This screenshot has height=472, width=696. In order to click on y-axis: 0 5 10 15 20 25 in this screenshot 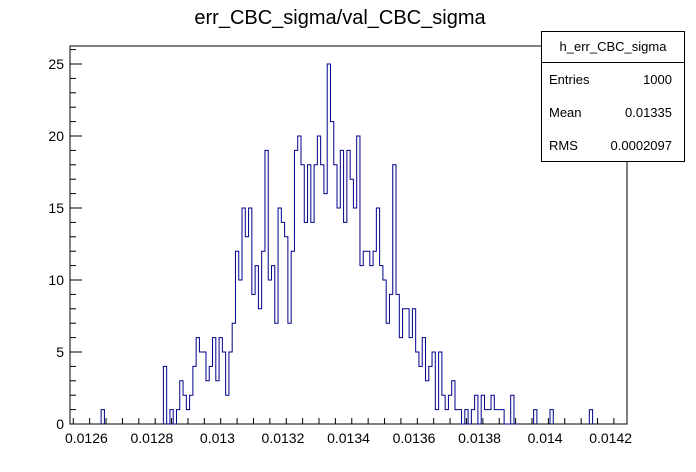, I will do `click(65, 240)`.